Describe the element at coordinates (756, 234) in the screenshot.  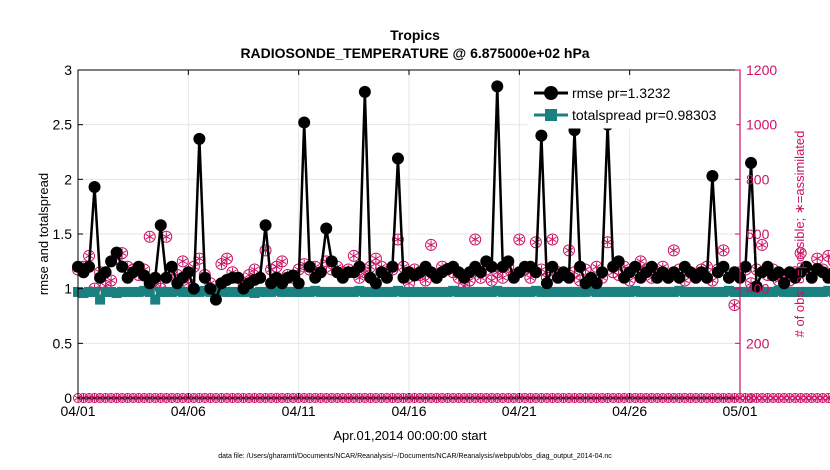
I see `y-axis-right: 0 200 400 600 800 1000 1200` at that location.